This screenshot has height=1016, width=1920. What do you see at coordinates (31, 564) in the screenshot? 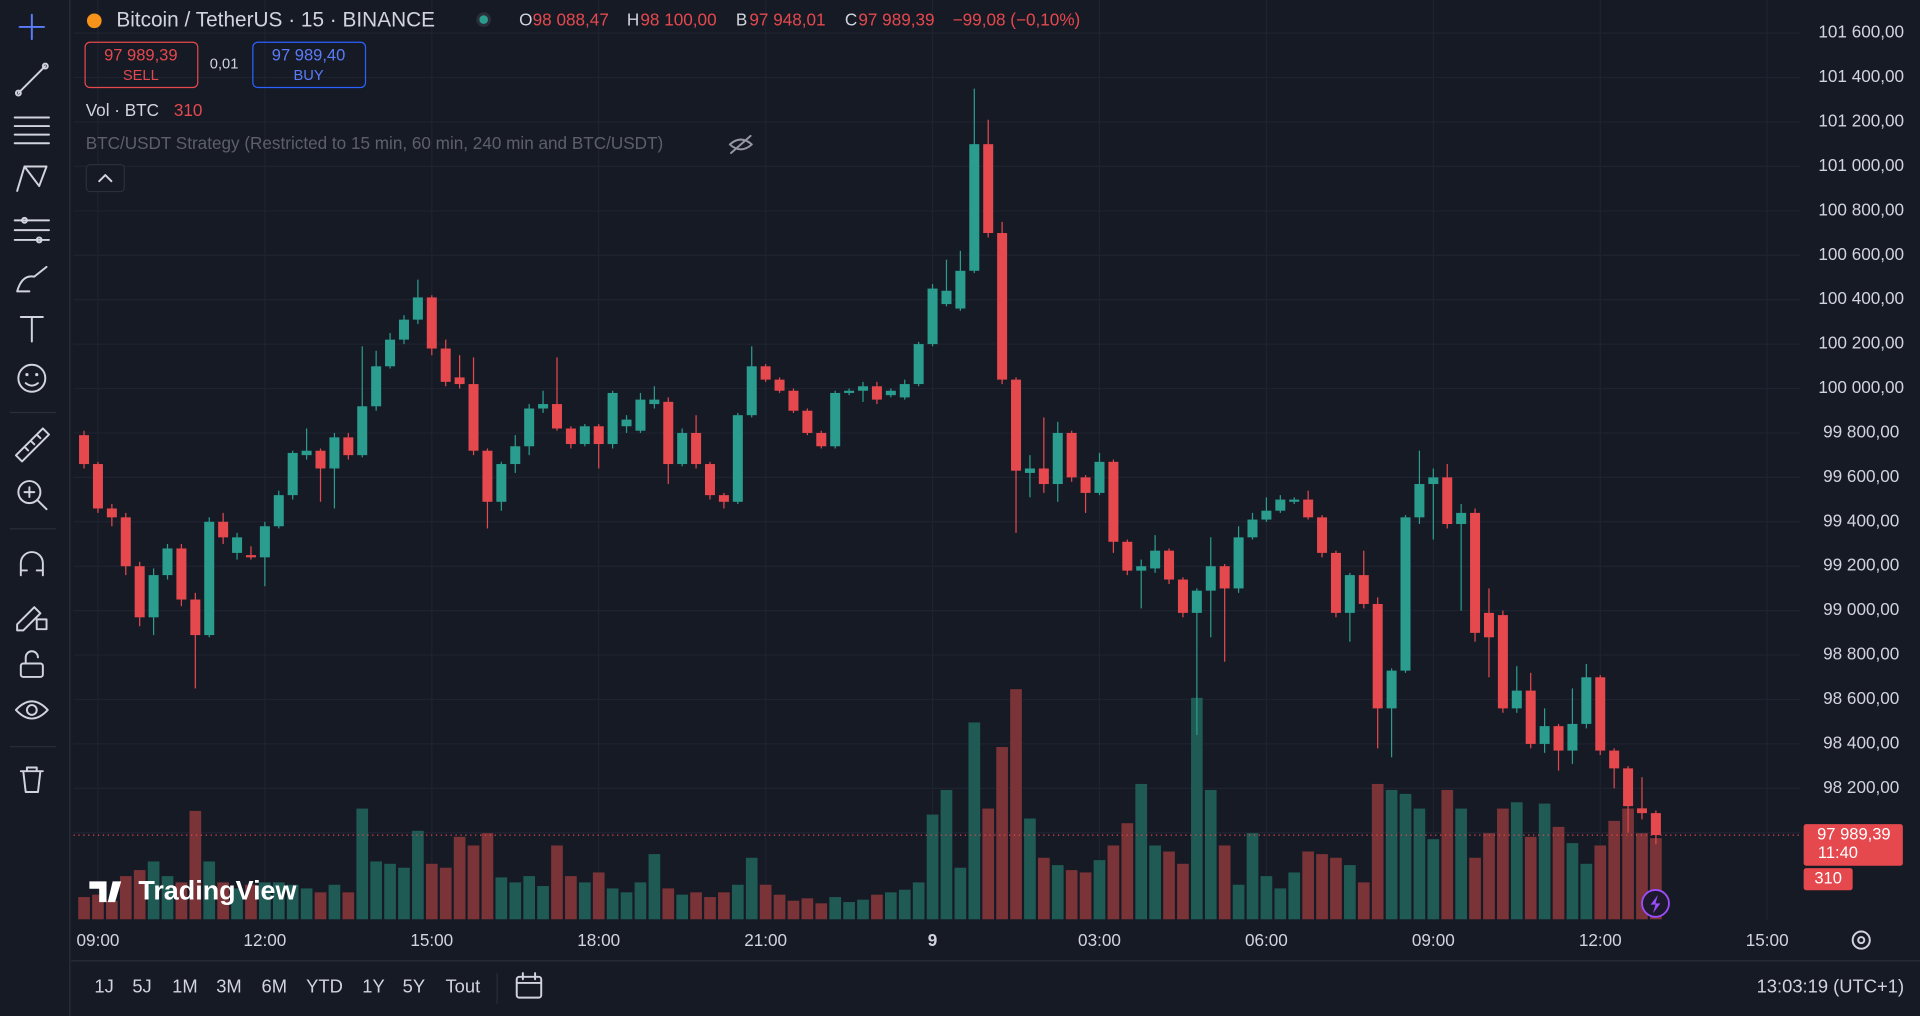
I see `magnet-tool` at bounding box center [31, 564].